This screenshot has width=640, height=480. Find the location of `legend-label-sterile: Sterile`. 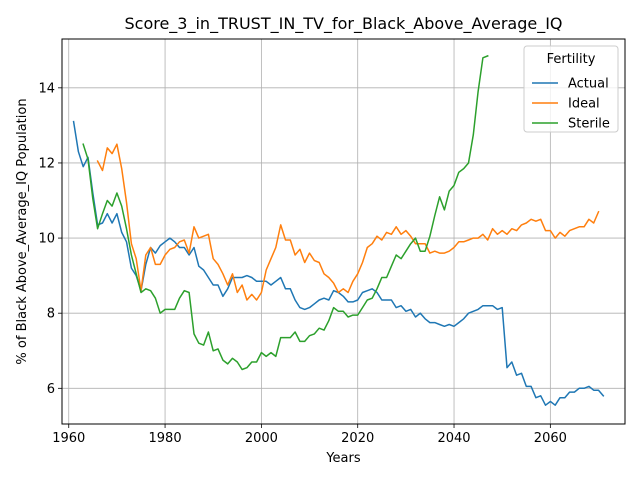

legend-label-sterile: Sterile is located at coordinates (589, 124).